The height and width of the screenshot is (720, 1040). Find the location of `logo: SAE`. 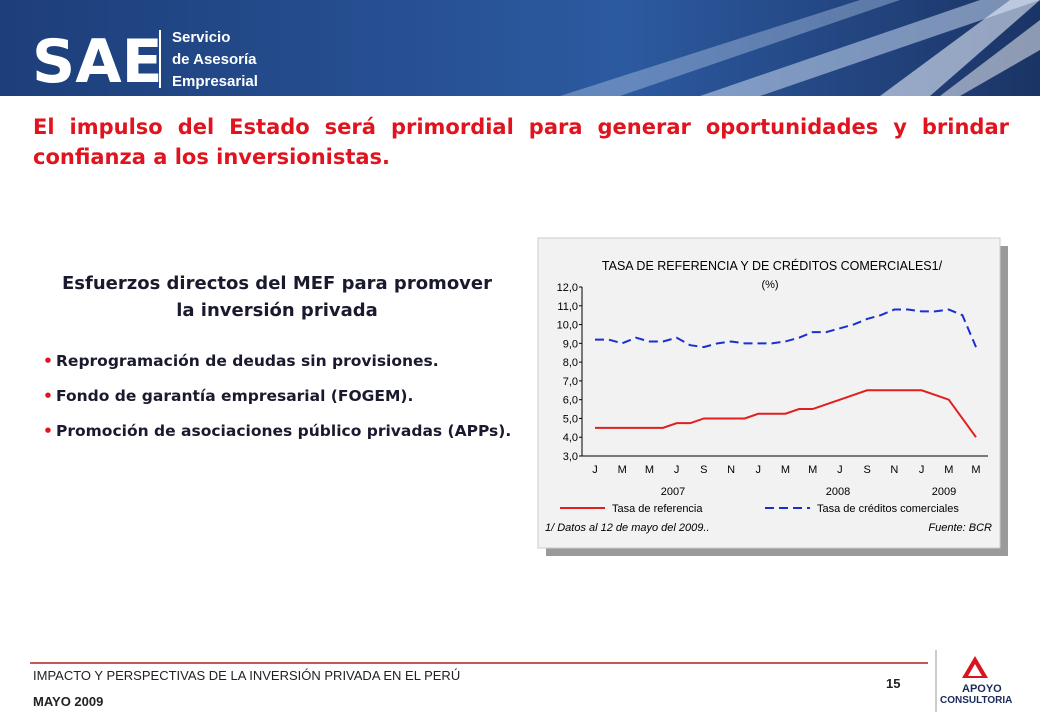

logo: SAE is located at coordinates (97, 61).